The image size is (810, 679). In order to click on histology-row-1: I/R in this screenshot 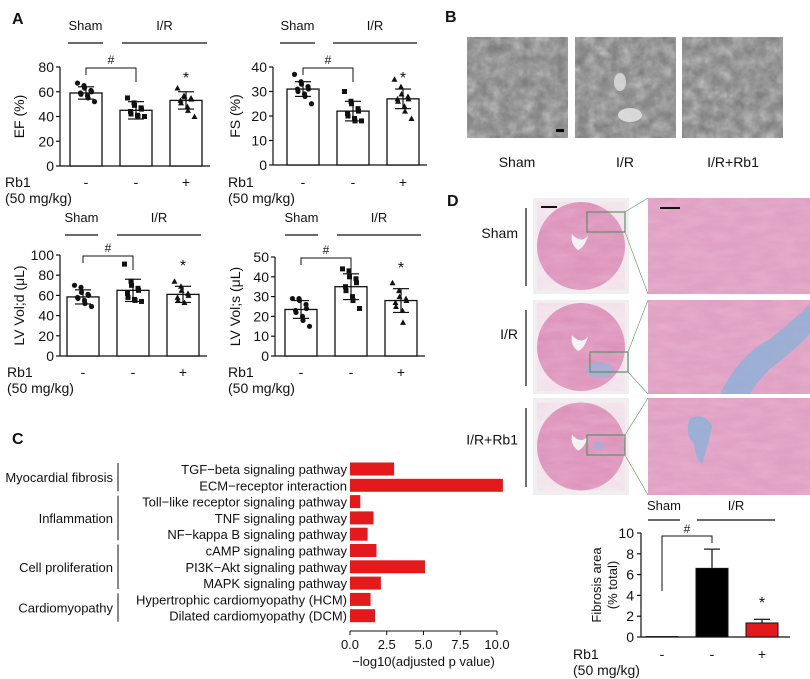, I will do `click(655, 347)`.